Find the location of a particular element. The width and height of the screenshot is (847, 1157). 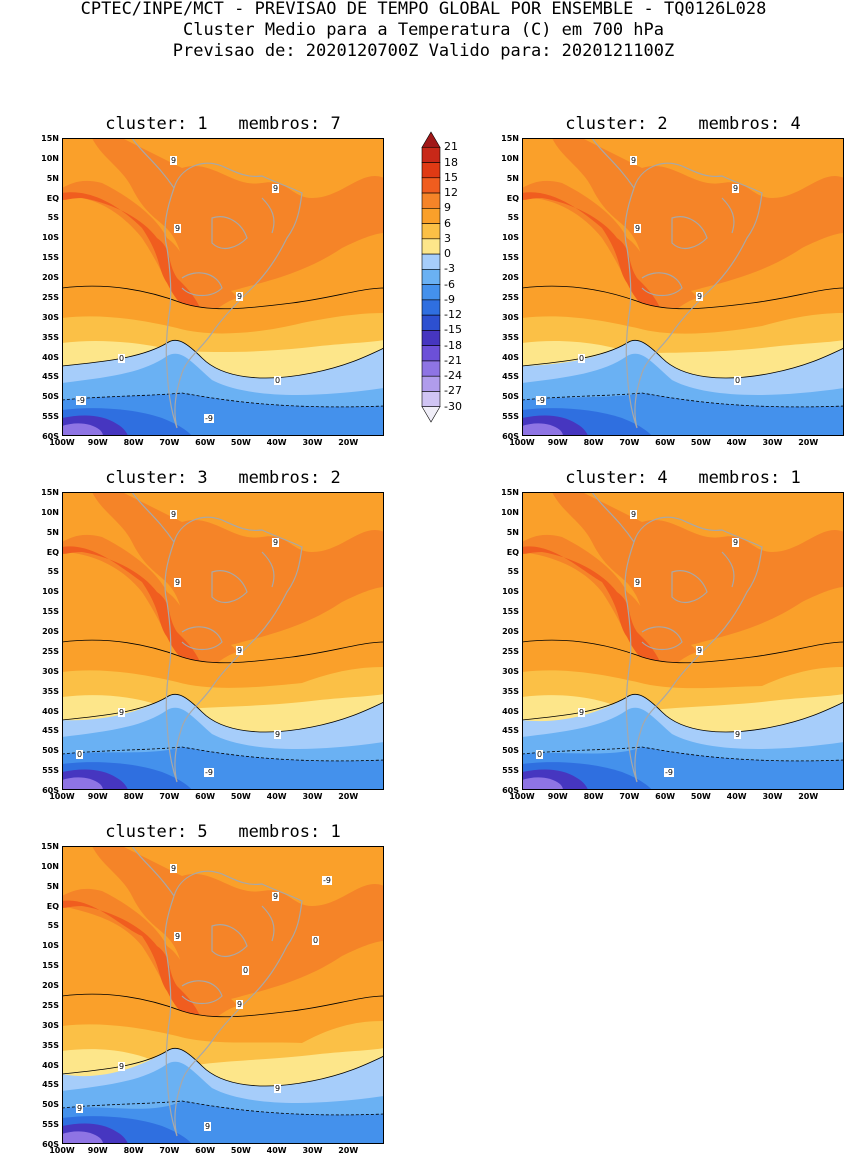

latitude-tick-label: 30S is located at coordinates (50, 1025).